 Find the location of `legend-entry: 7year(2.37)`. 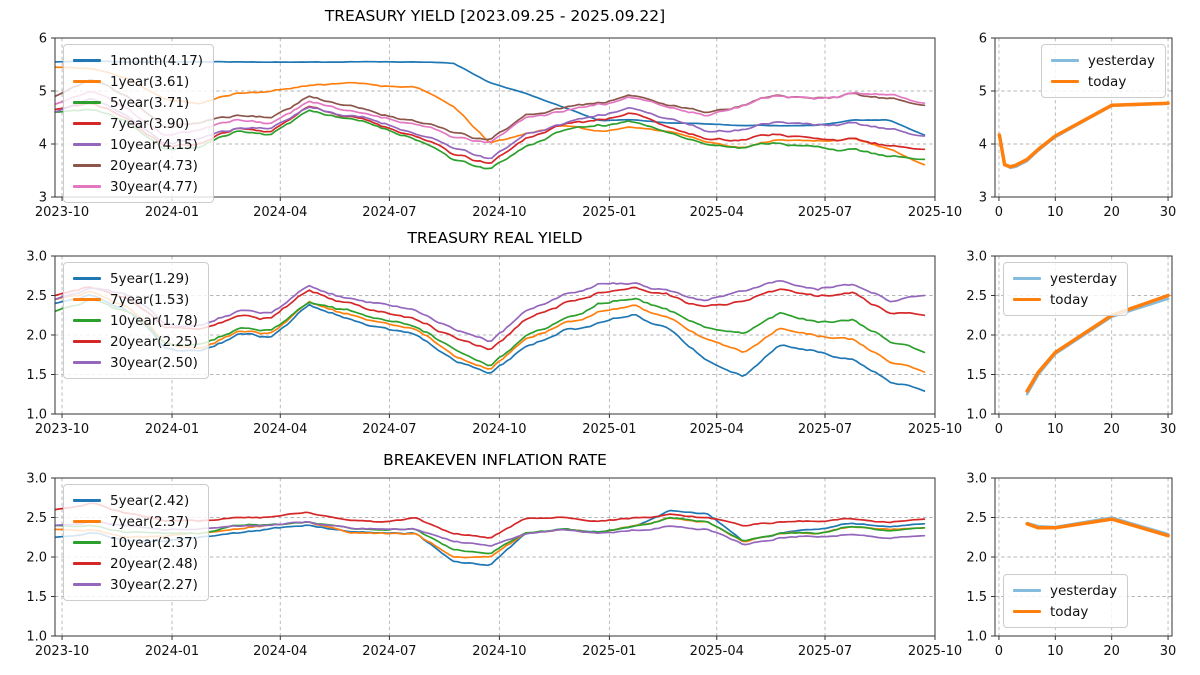

legend-entry: 7year(2.37) is located at coordinates (135, 521).